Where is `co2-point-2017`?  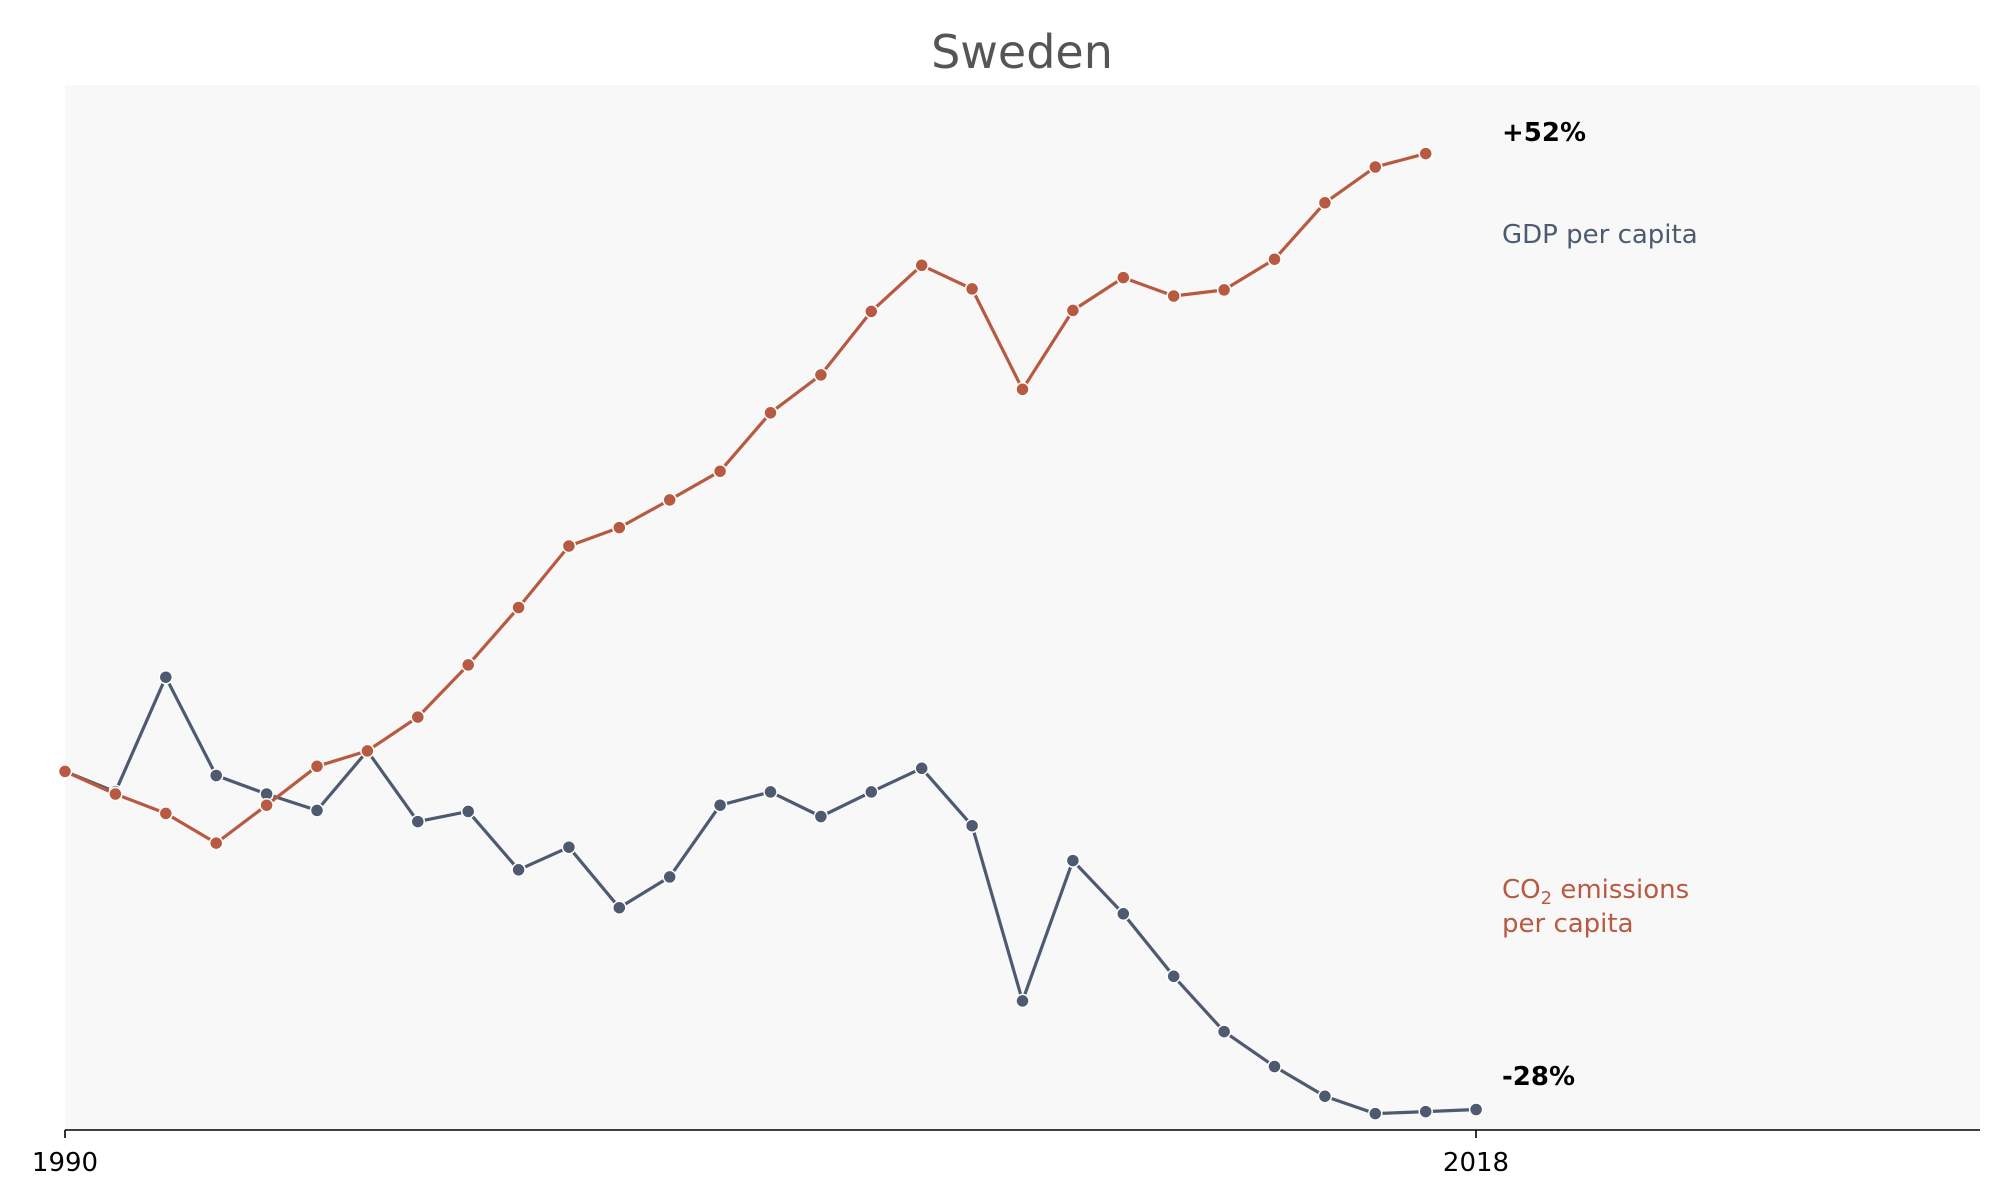
co2-point-2017 is located at coordinates (1425, 1111).